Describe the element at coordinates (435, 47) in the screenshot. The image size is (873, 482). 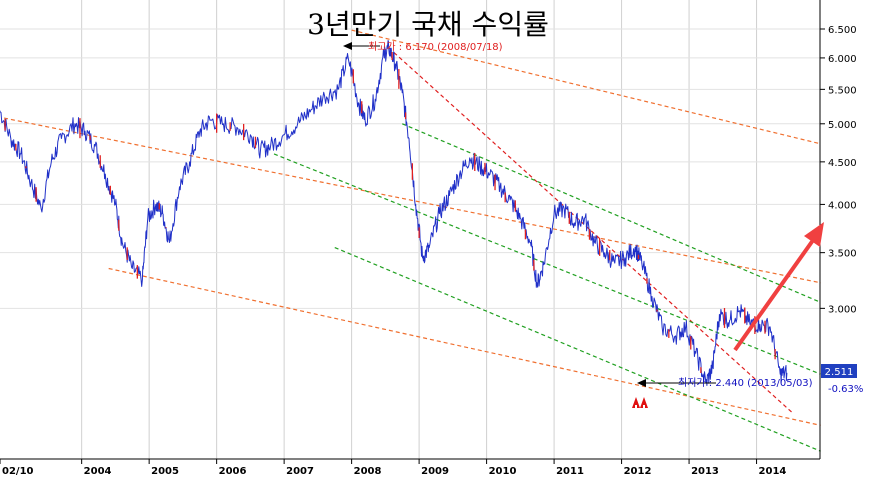
I see `high-annotation-label: 최고가 : 6.170 (2008/07/18)` at that location.